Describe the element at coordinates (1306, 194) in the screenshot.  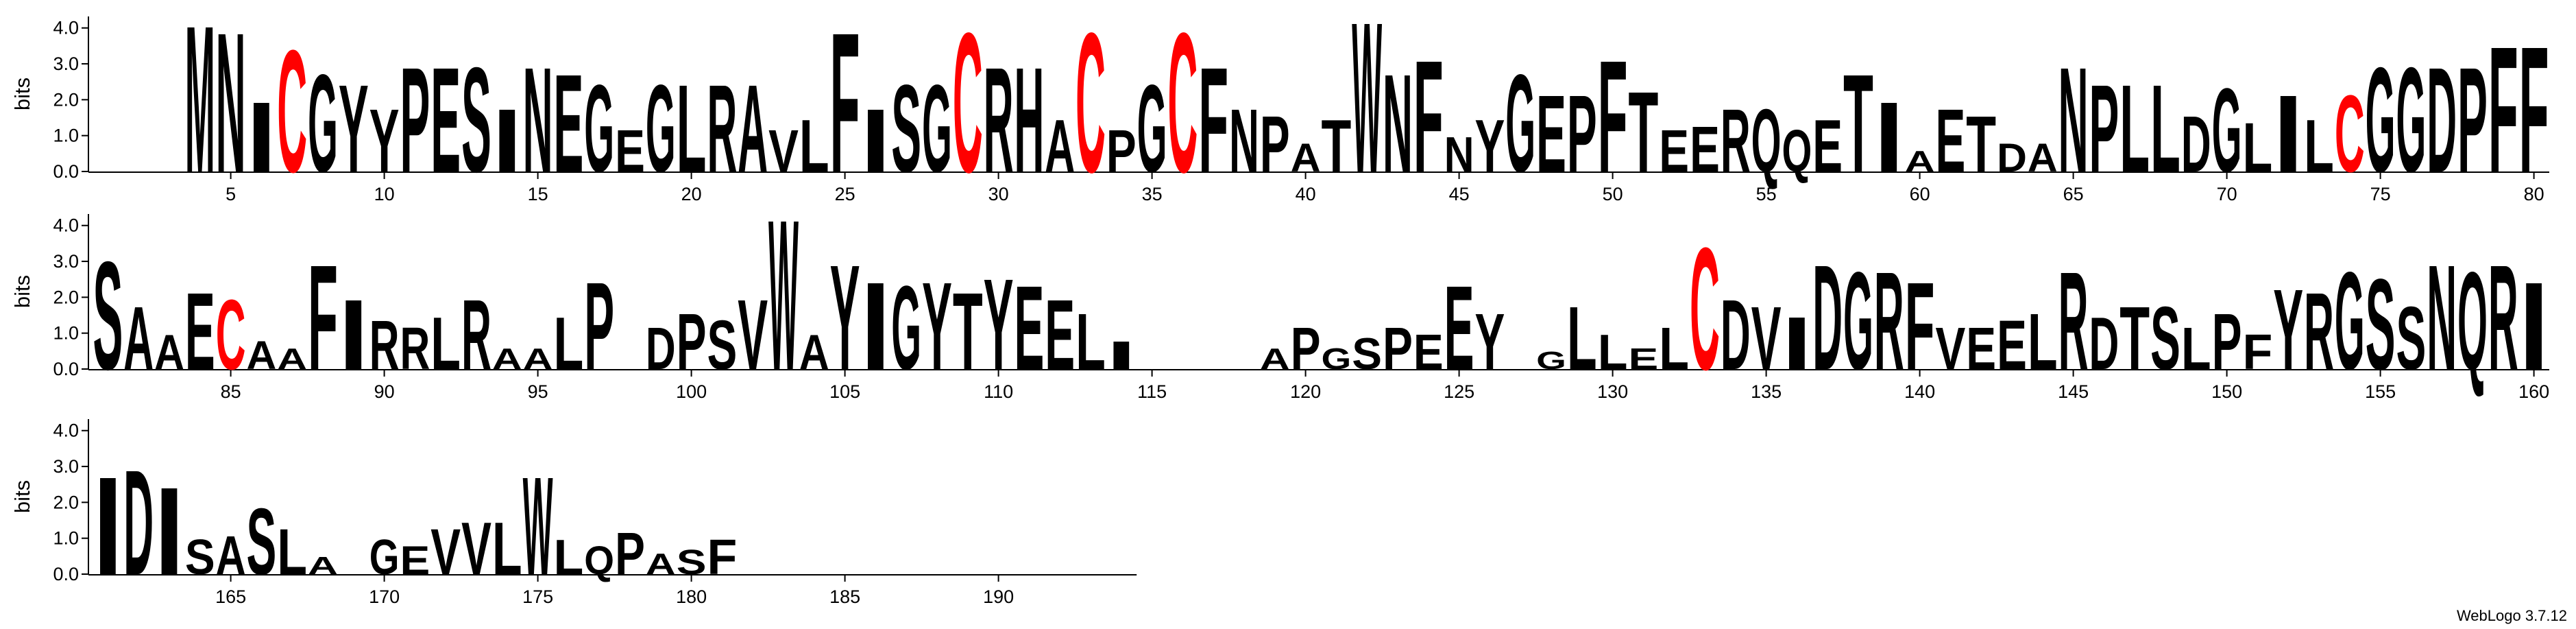
I see `x-tick-label: 40` at that location.